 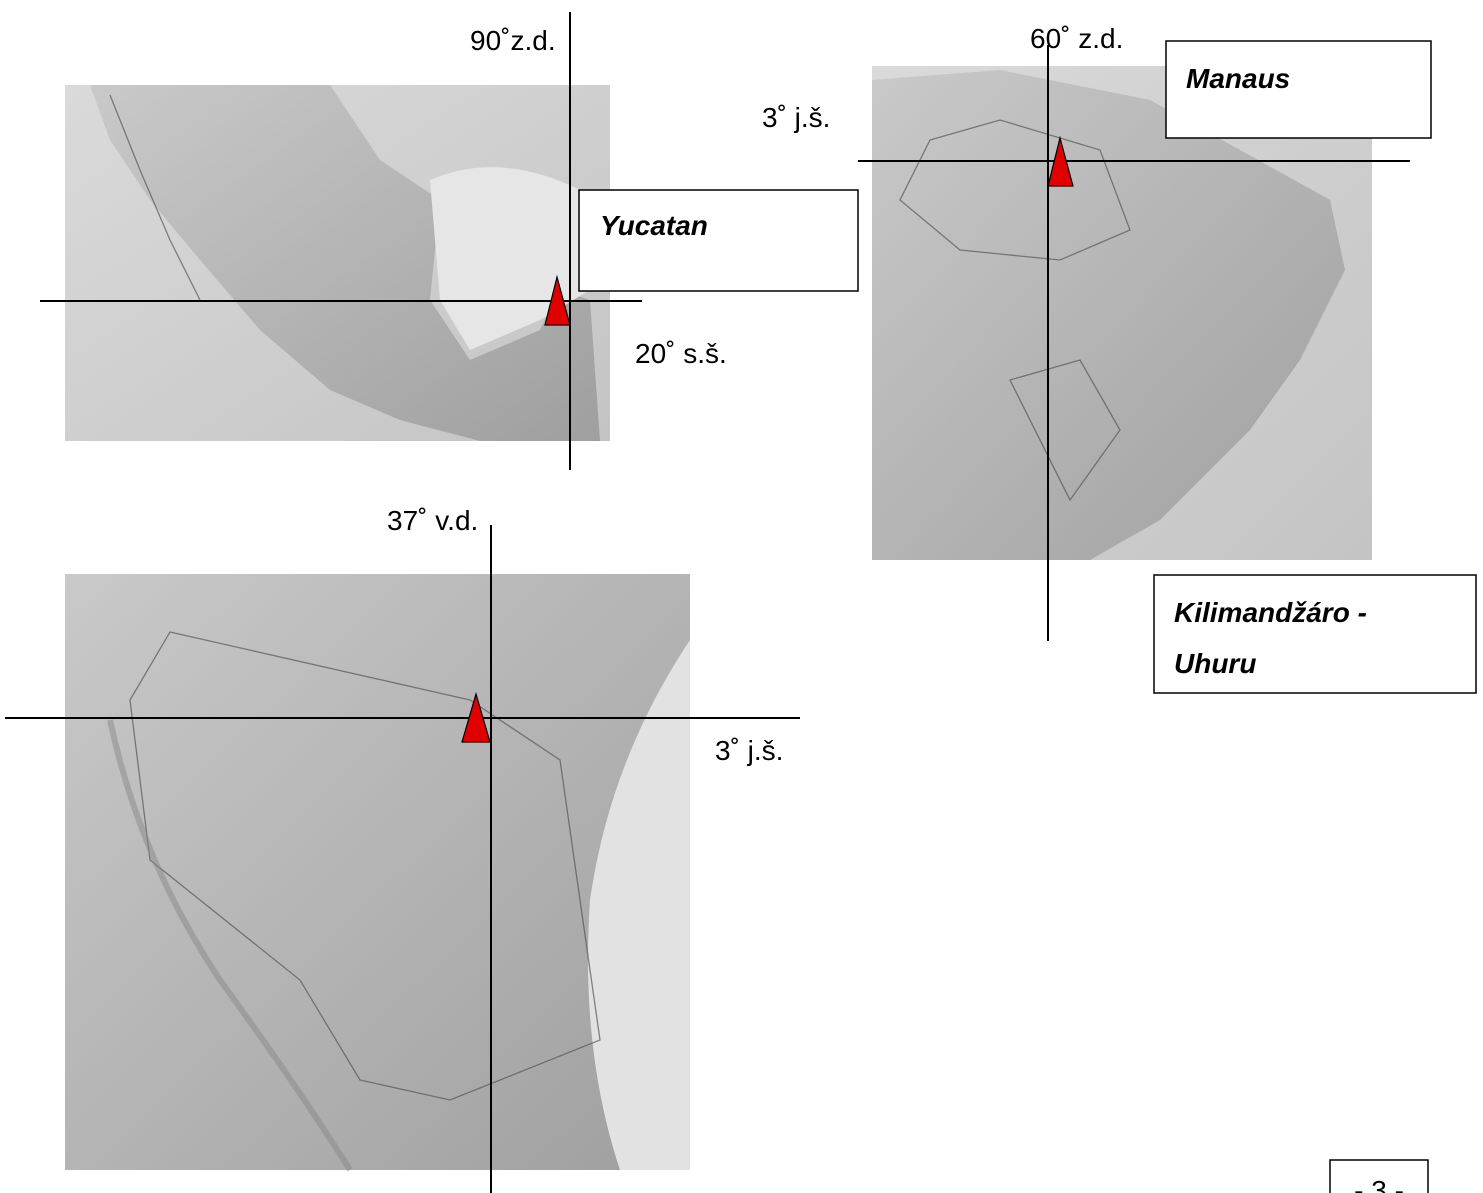 I want to click on ocean, so click(x=639, y=905).